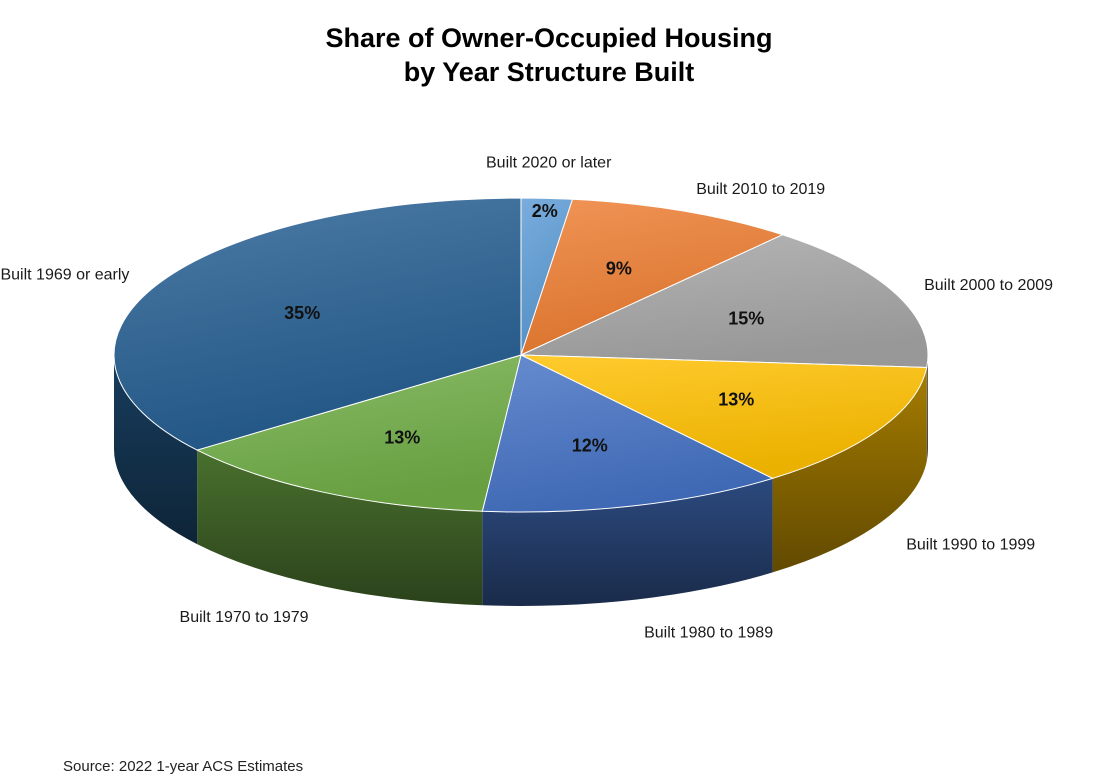 Image resolution: width=1099 pixels, height=783 pixels. I want to click on value-label-4: 12%, so click(590, 445).